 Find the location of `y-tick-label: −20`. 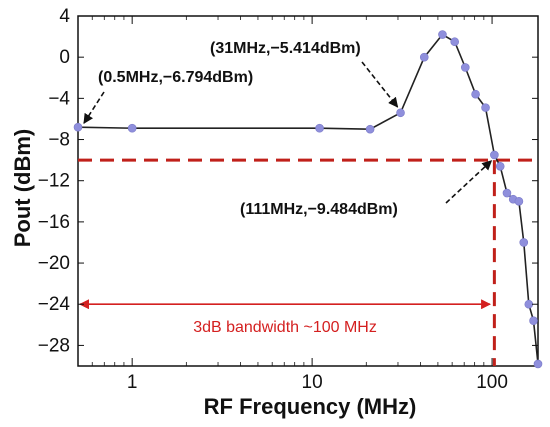

y-tick-label: −20 is located at coordinates (54, 263).